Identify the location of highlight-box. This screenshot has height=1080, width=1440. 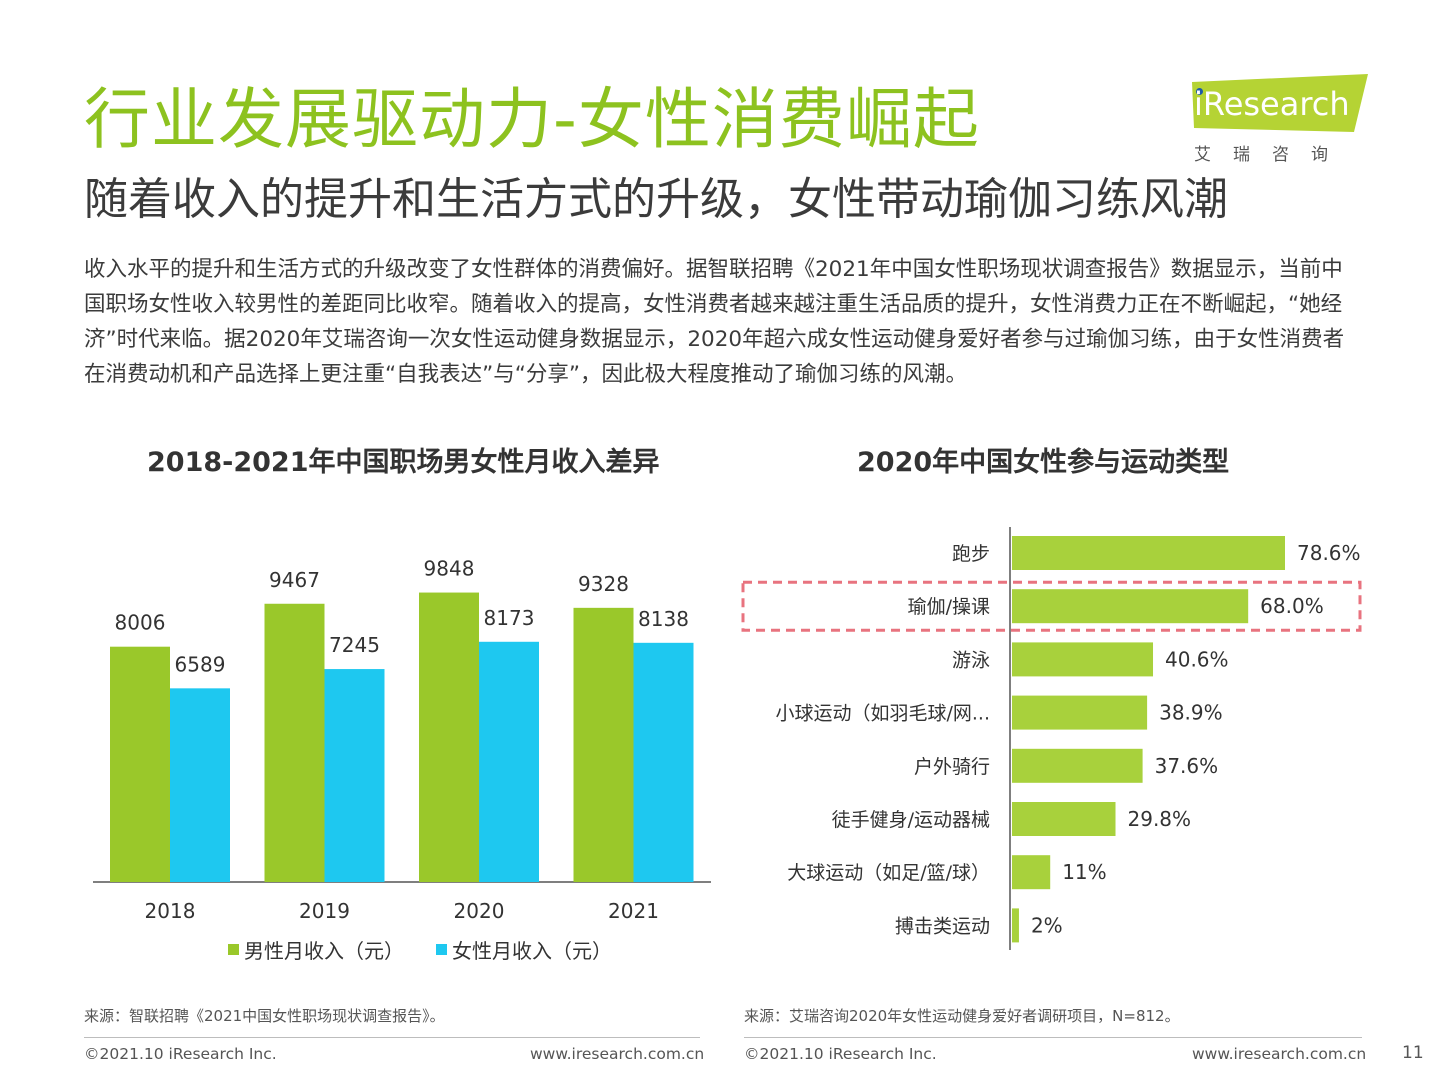
(1051, 606).